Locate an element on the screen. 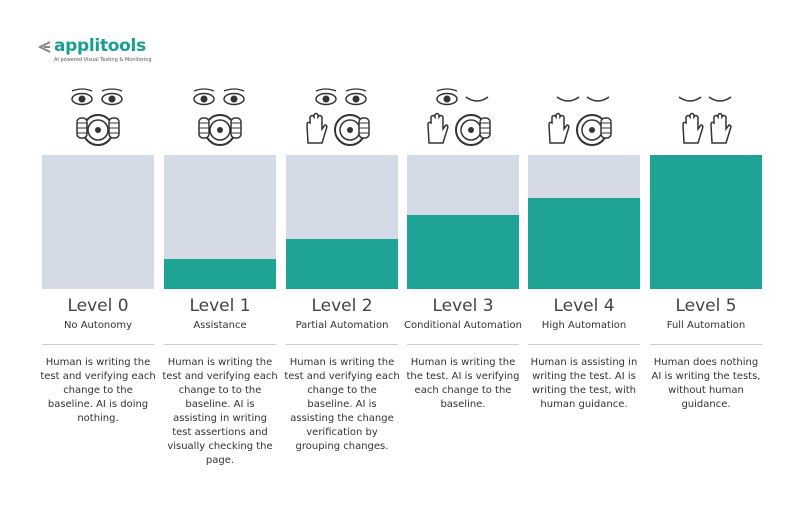 This screenshot has width=800, height=519. level-title: Level 0 is located at coordinates (98, 306).